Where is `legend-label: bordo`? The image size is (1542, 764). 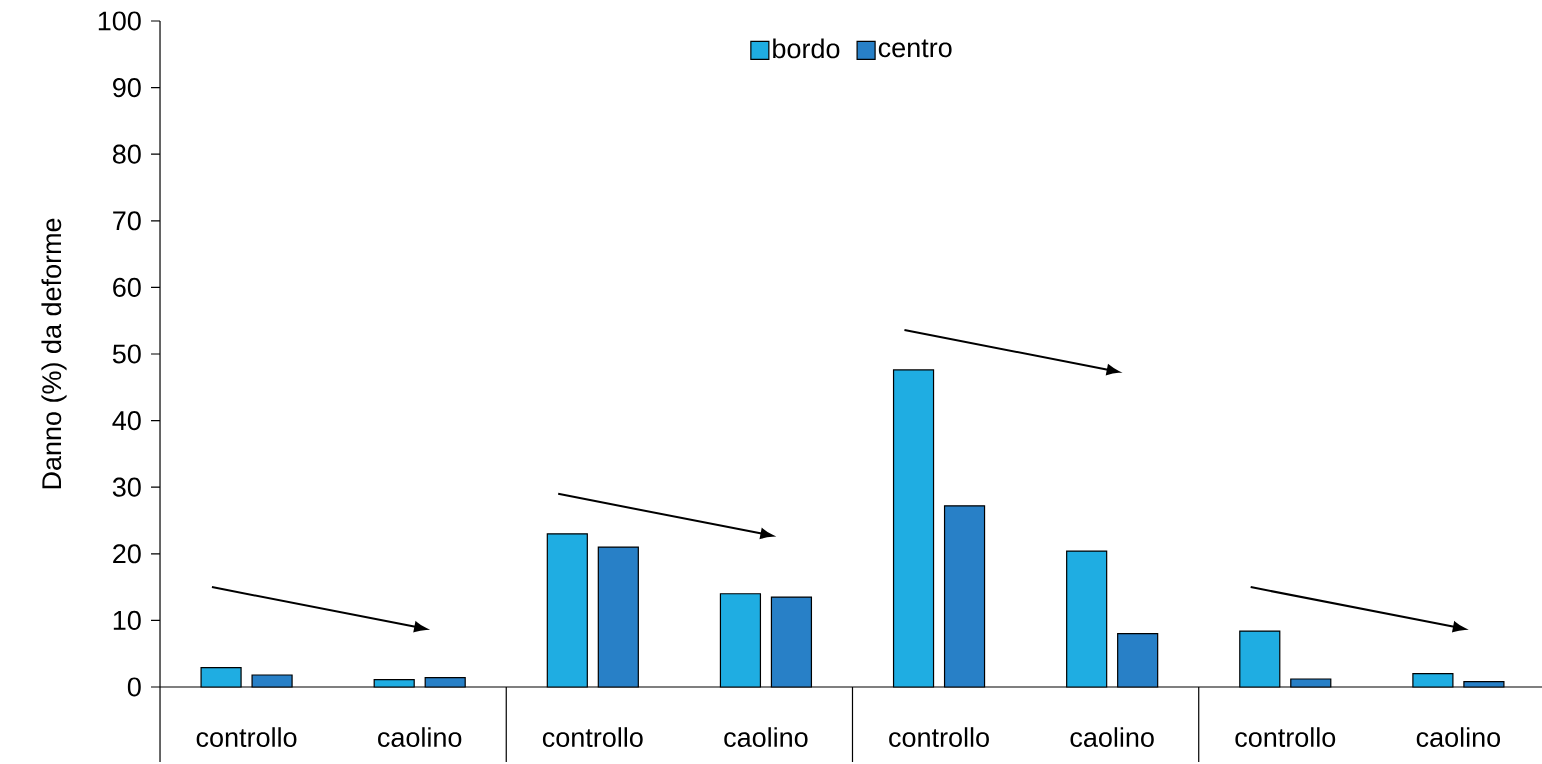
legend-label: bordo is located at coordinates (806, 48).